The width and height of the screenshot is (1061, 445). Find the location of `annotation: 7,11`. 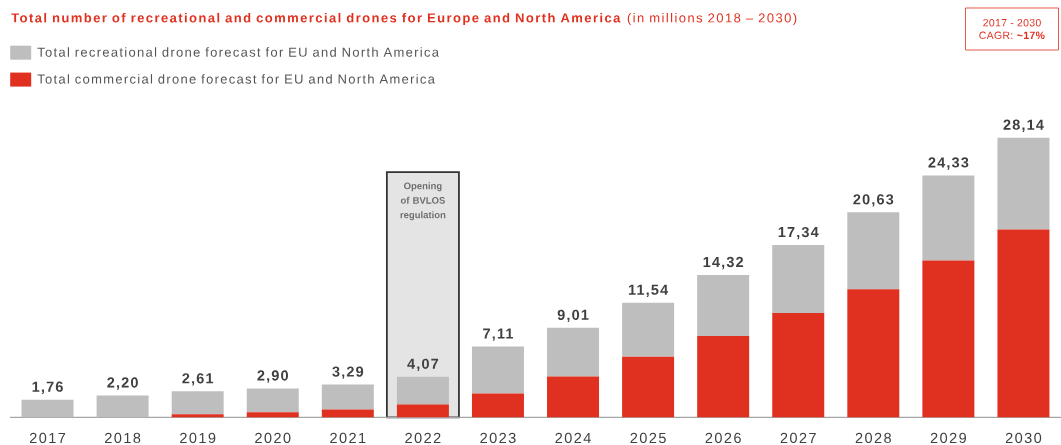

annotation: 7,11 is located at coordinates (498, 334).